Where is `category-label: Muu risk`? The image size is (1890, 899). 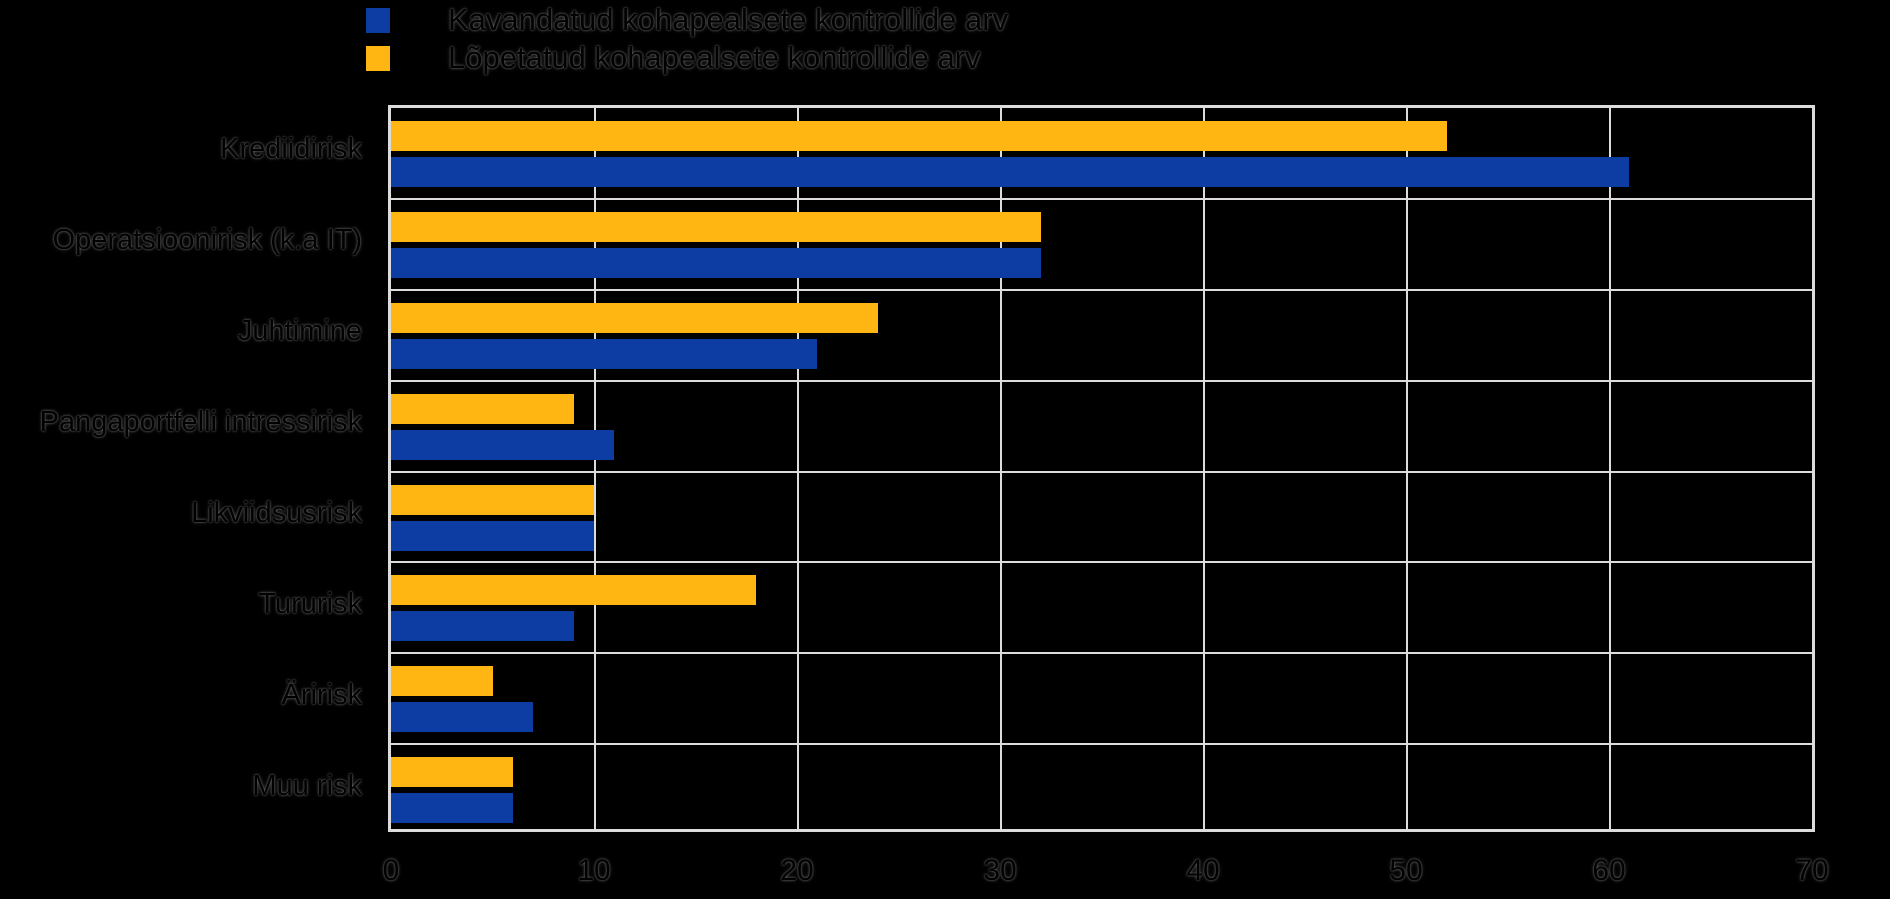
category-label: Muu risk is located at coordinates (307, 785).